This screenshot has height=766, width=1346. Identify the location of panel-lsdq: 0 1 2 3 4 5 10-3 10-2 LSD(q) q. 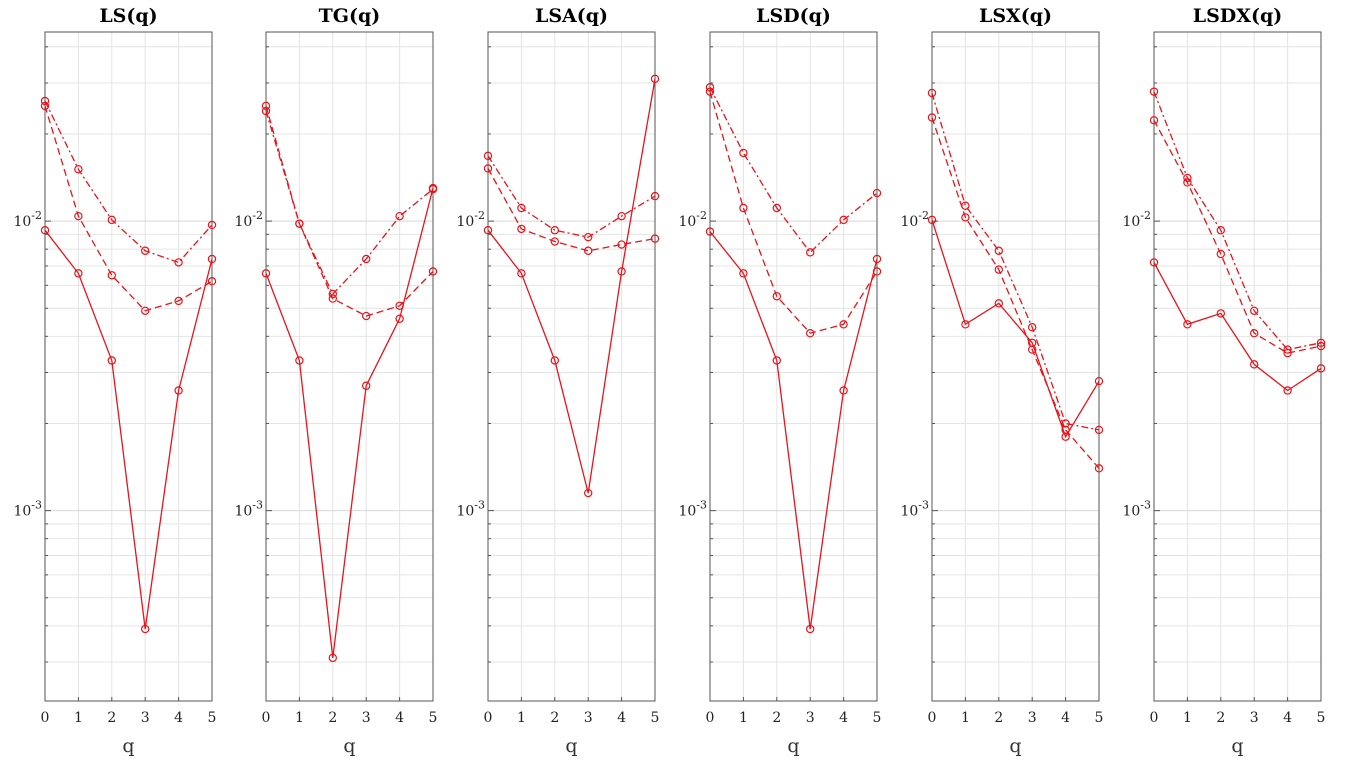
(779, 381).